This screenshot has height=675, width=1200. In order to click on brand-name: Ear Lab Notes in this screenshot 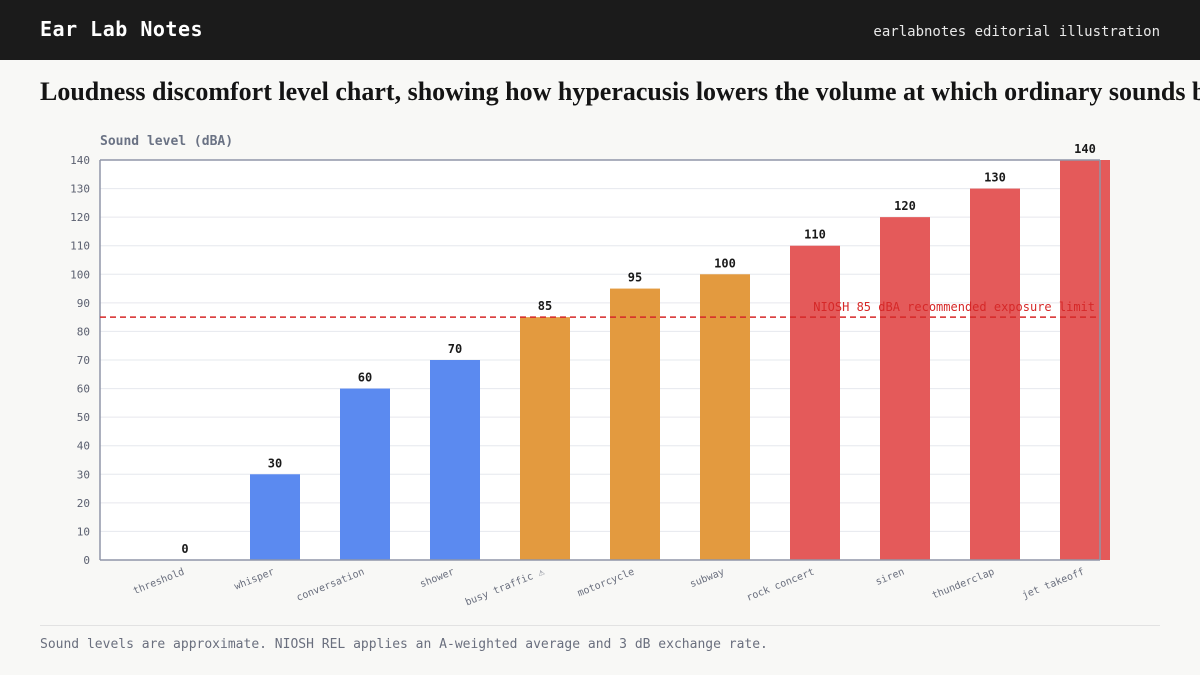, I will do `click(122, 29)`.